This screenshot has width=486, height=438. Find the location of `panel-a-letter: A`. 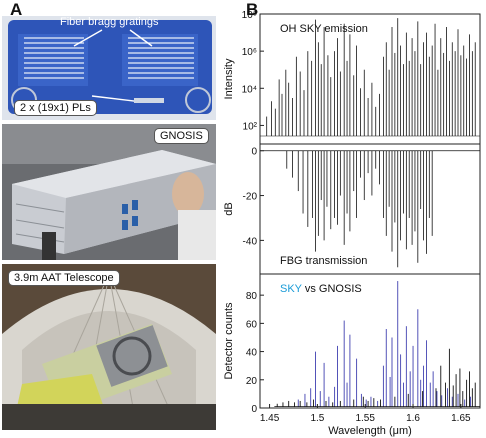

panel-a-letter: A is located at coordinates (16, 9).